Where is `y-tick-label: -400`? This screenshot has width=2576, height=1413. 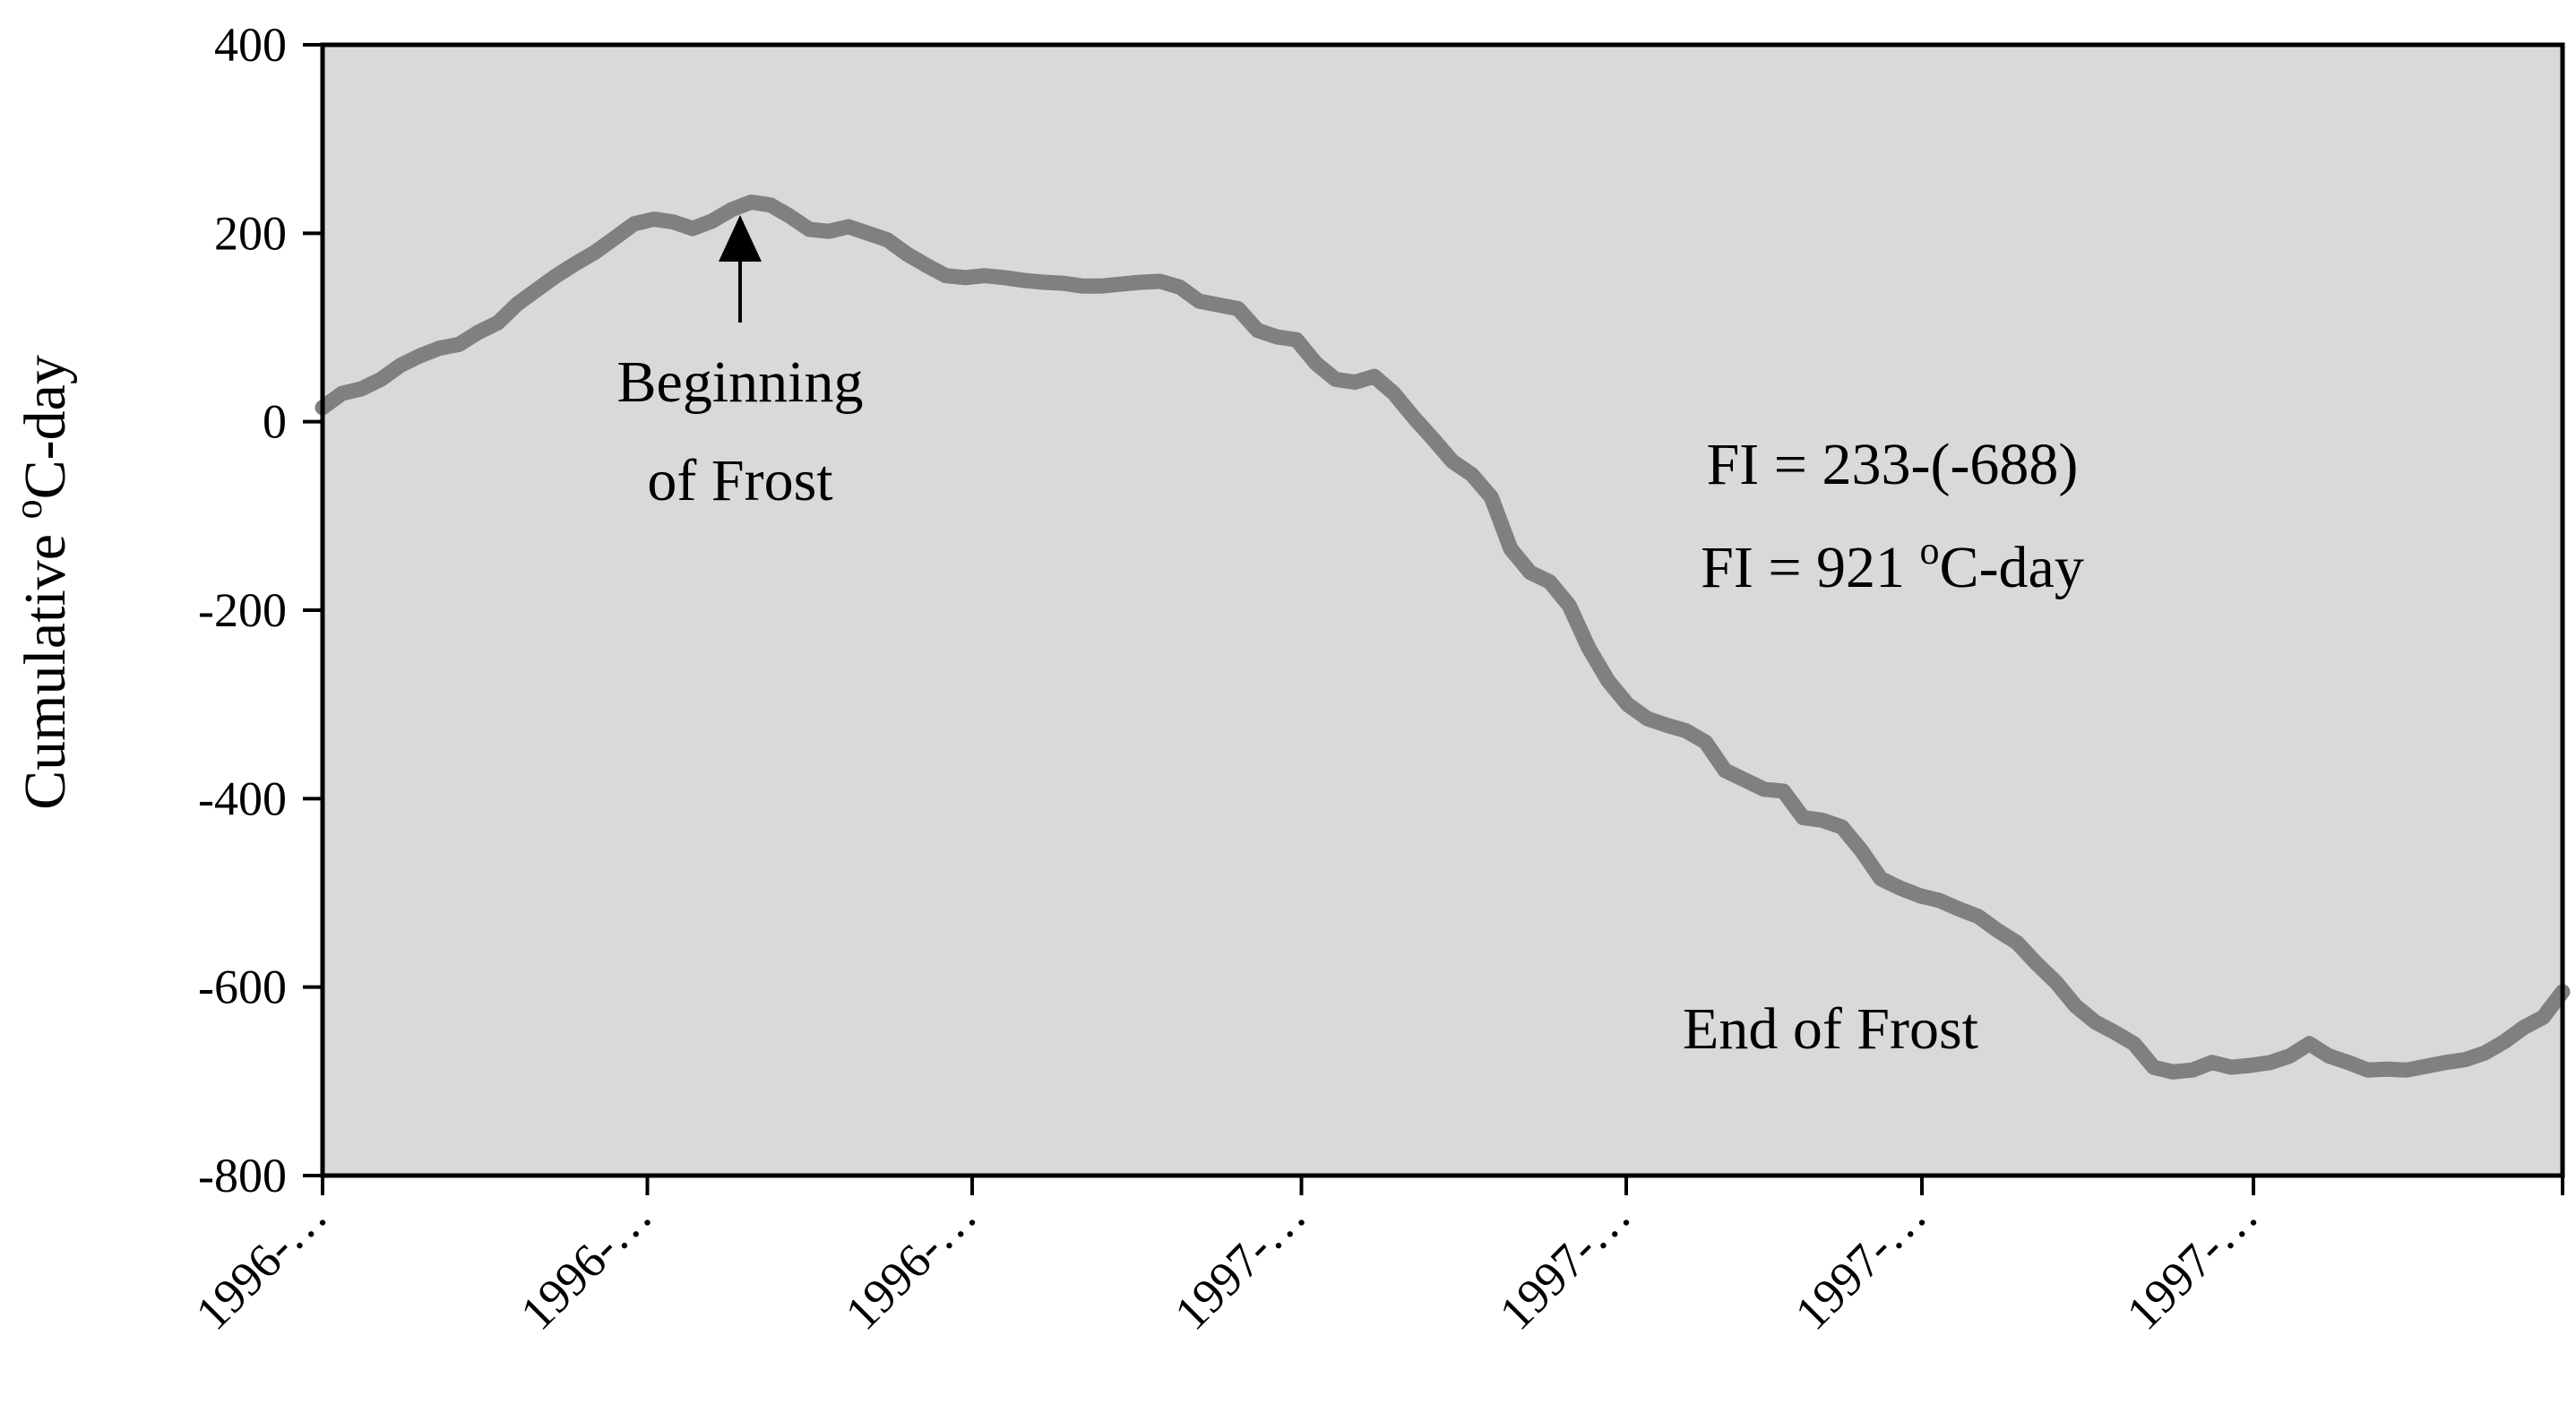
y-tick-label: -400 is located at coordinates (243, 798).